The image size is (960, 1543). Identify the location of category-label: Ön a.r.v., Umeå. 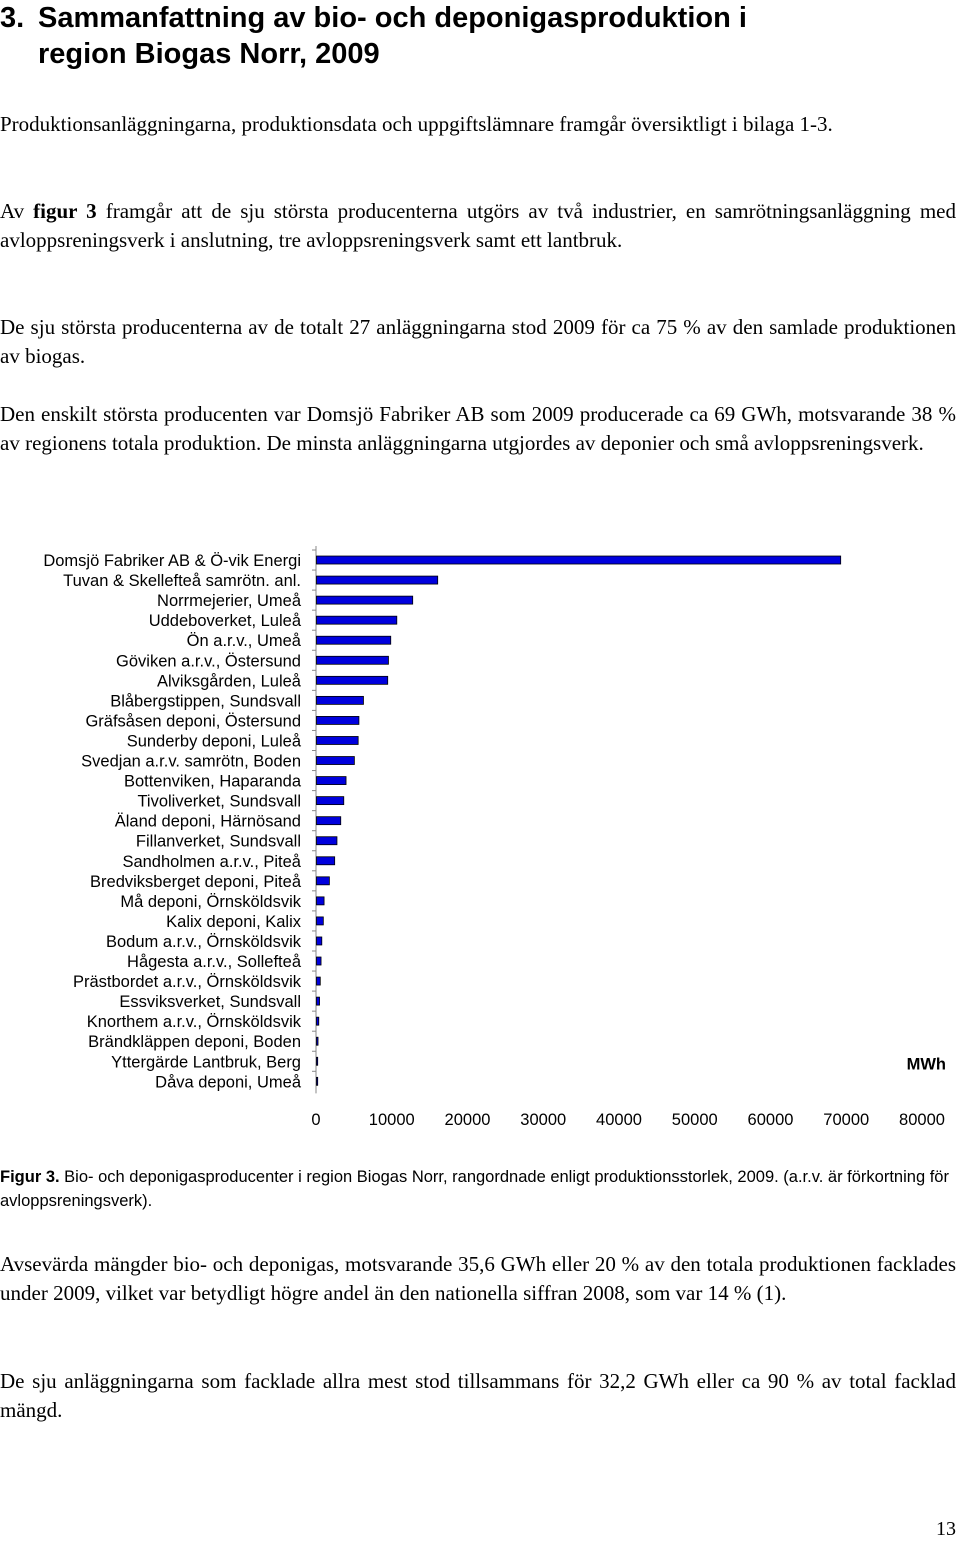
(244, 641).